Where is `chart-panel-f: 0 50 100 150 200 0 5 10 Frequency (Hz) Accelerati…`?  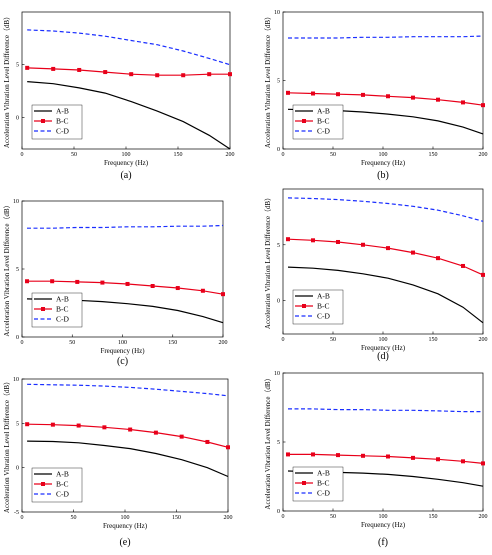 chart-panel-f: 0 50 100 150 200 0 5 10 Frequency (Hz) Accelerati… is located at coordinates (376, 459).